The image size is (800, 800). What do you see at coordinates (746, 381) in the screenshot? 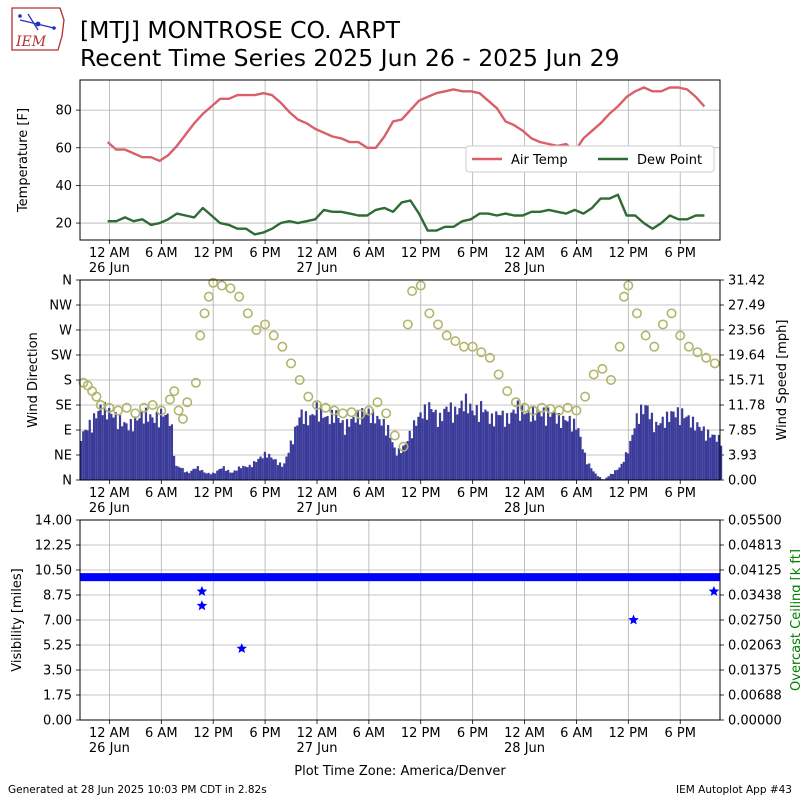
I see `wind-y2-tick-label: 15.71` at bounding box center [746, 381].